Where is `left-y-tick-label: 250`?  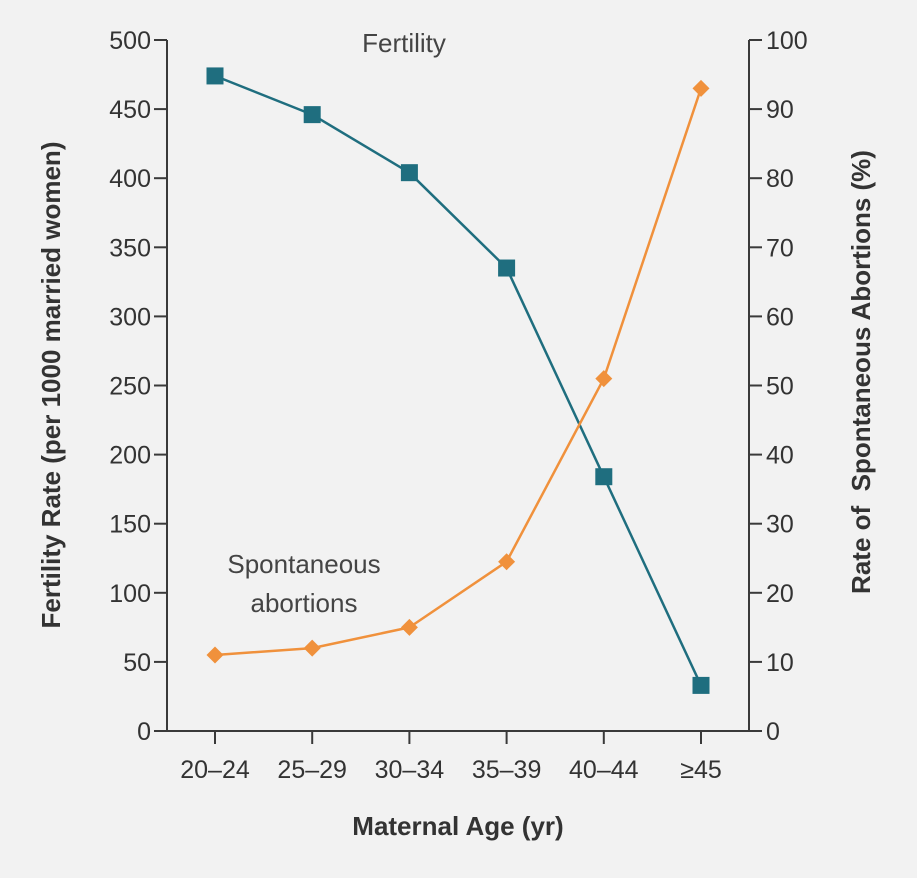 left-y-tick-label: 250 is located at coordinates (130, 387).